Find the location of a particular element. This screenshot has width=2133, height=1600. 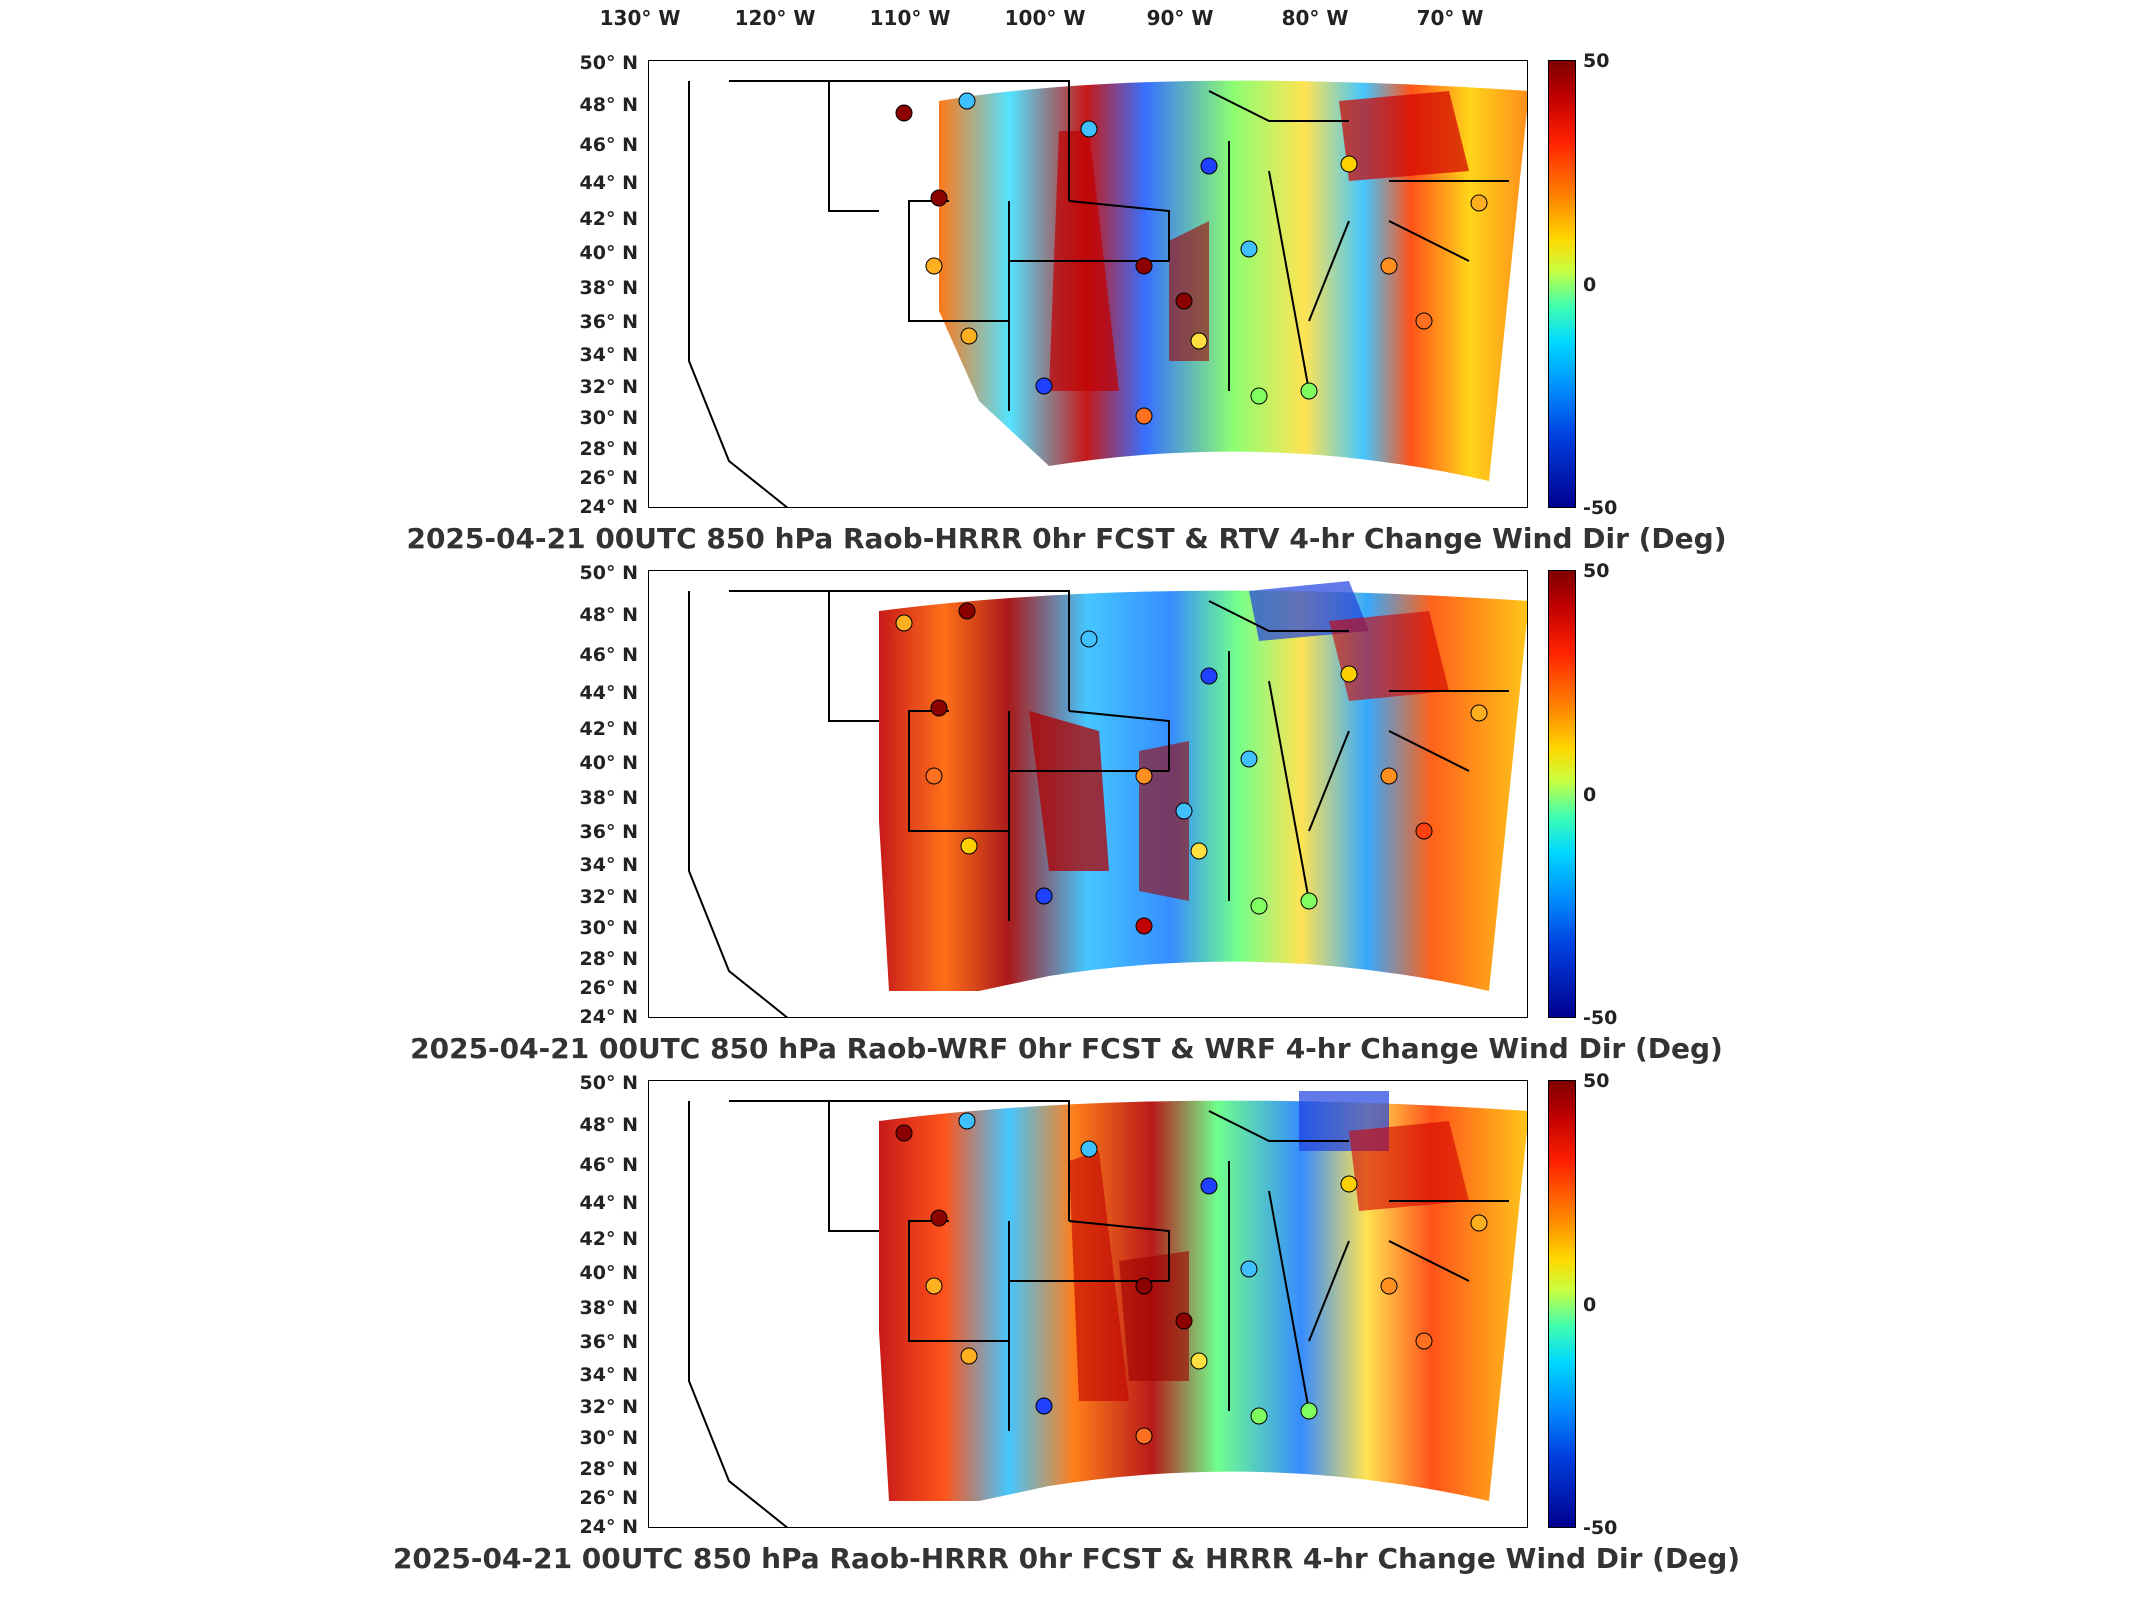

lon-label: 130° W is located at coordinates (640, 18).